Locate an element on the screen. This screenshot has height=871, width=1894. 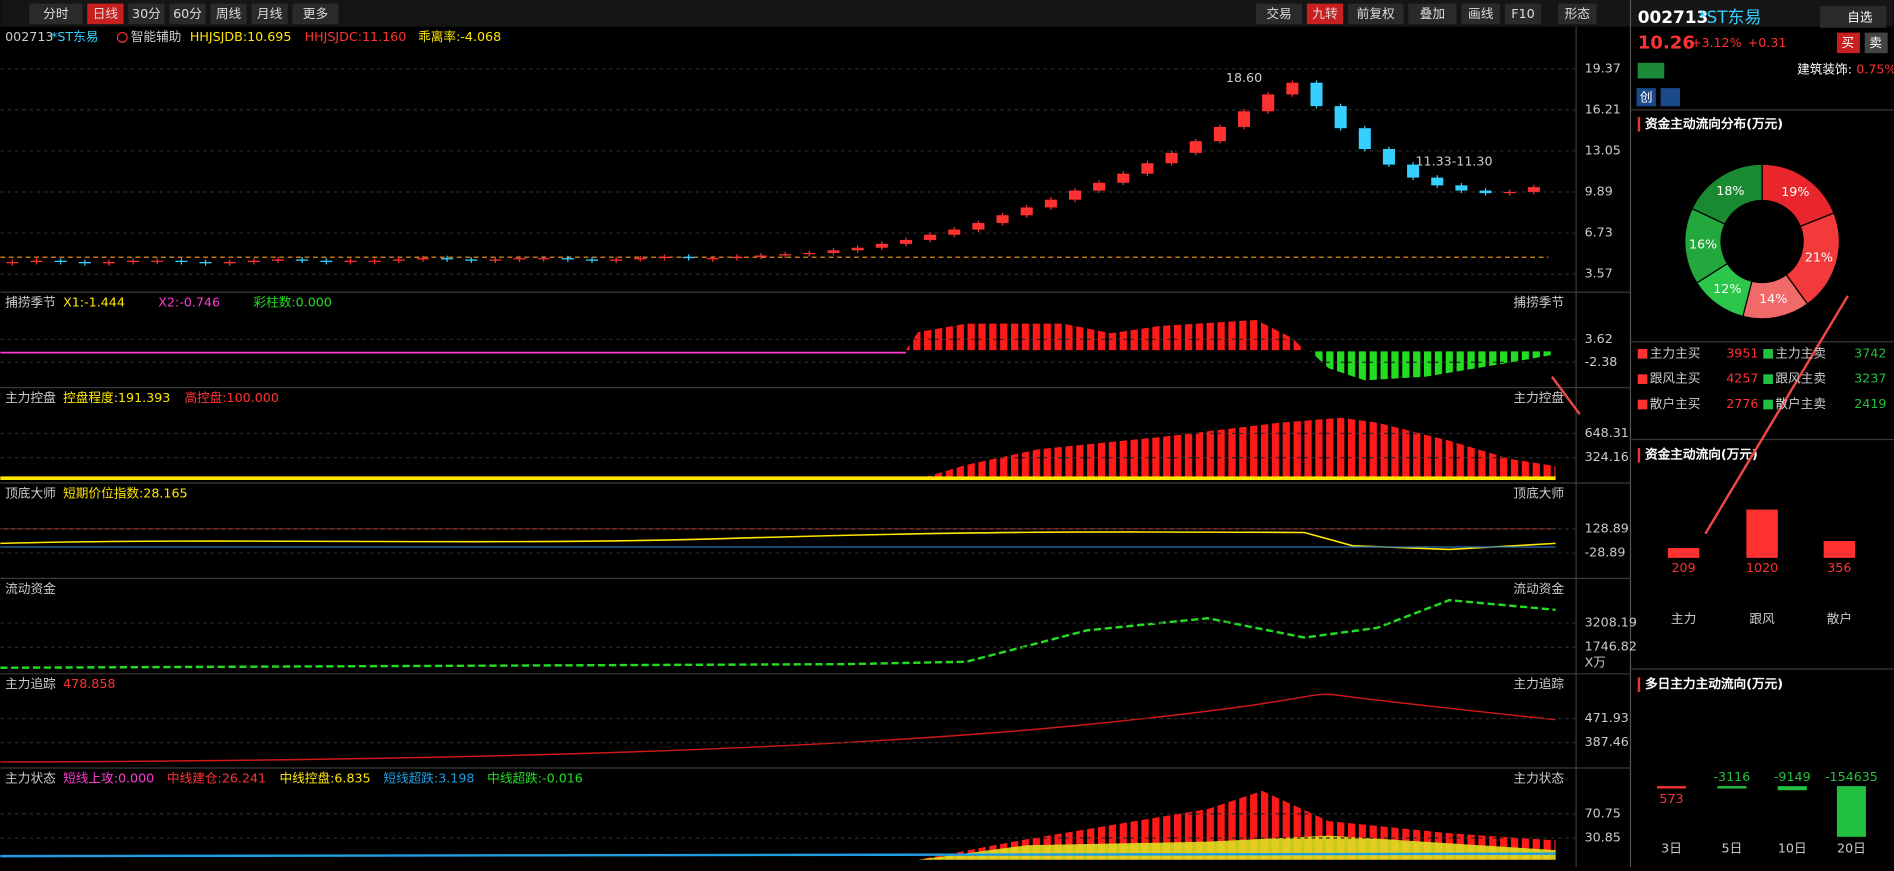
y-tick-label: 324.16 is located at coordinates (1607, 456).